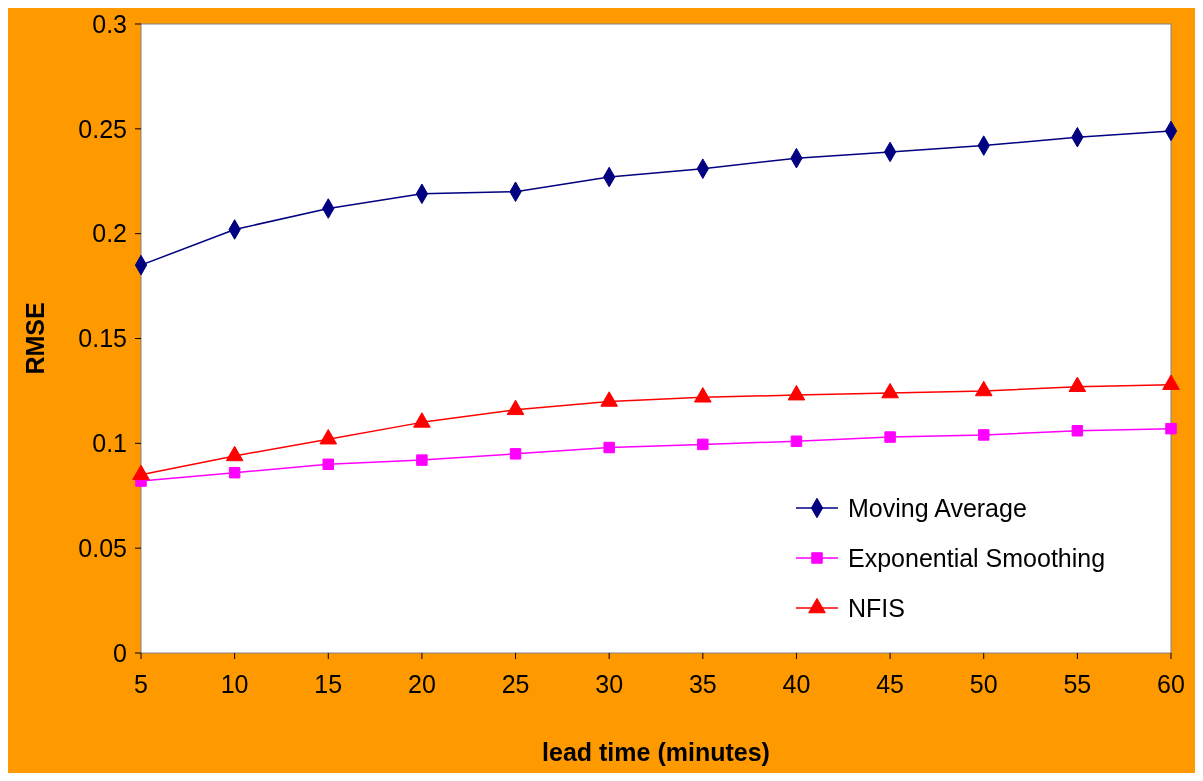 Image resolution: width=1203 pixels, height=781 pixels. Describe the element at coordinates (609, 684) in the screenshot. I see `x-tick-label: 30` at that location.